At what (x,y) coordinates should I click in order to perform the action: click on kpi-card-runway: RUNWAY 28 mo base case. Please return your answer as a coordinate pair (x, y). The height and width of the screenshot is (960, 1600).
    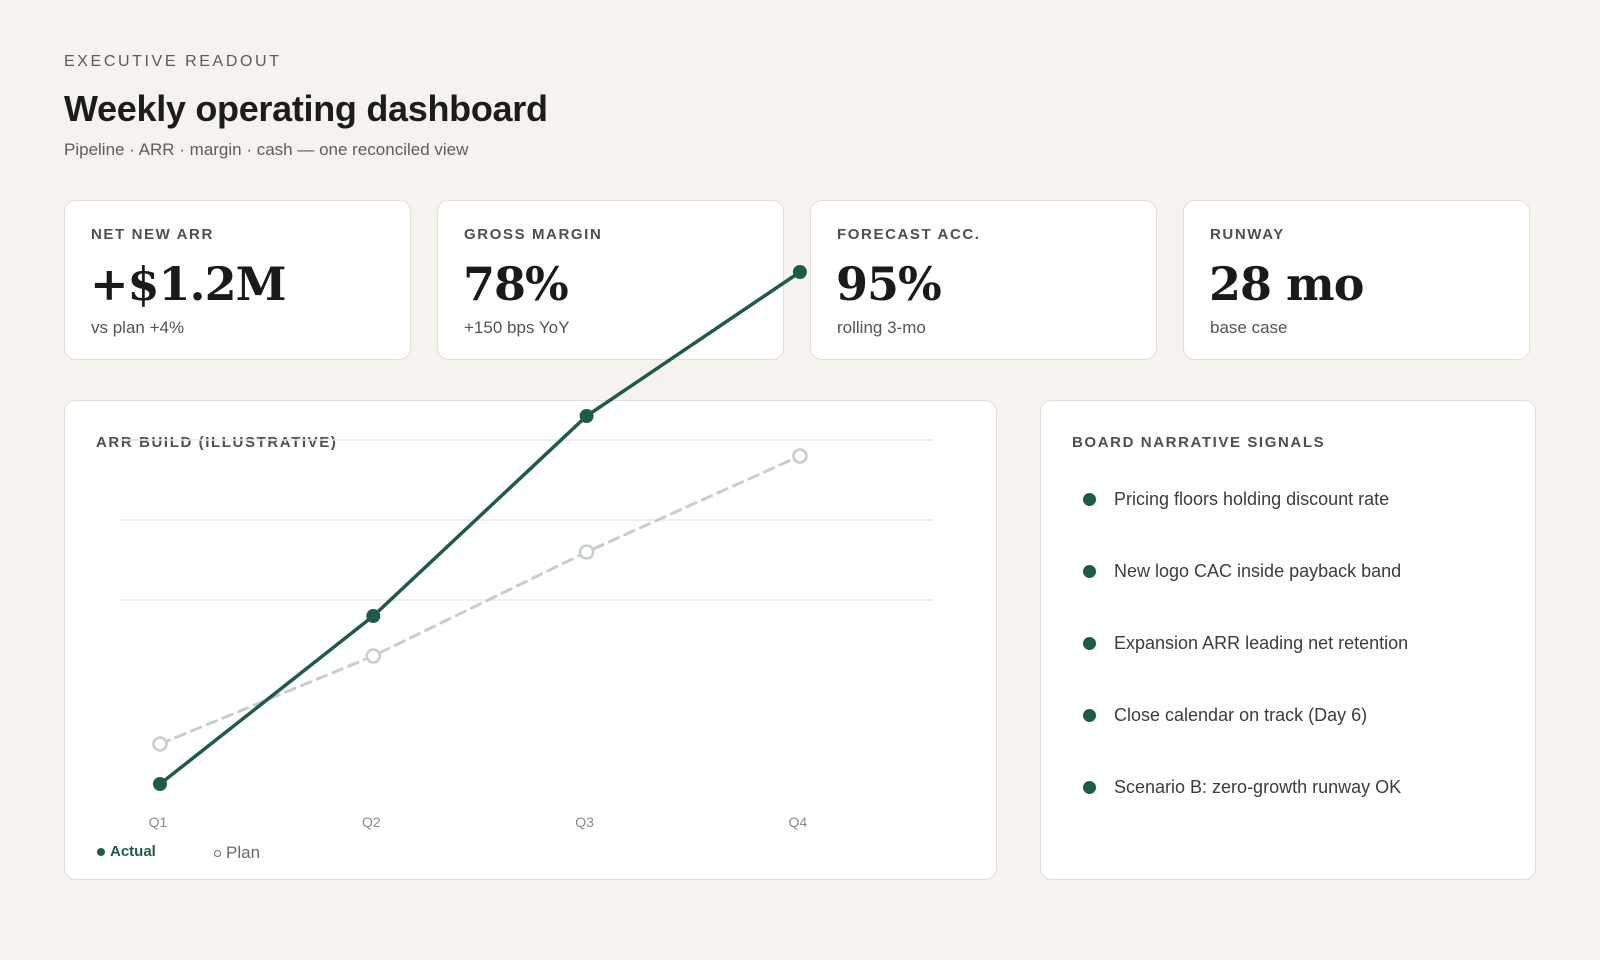
    Looking at the image, I should click on (1356, 280).